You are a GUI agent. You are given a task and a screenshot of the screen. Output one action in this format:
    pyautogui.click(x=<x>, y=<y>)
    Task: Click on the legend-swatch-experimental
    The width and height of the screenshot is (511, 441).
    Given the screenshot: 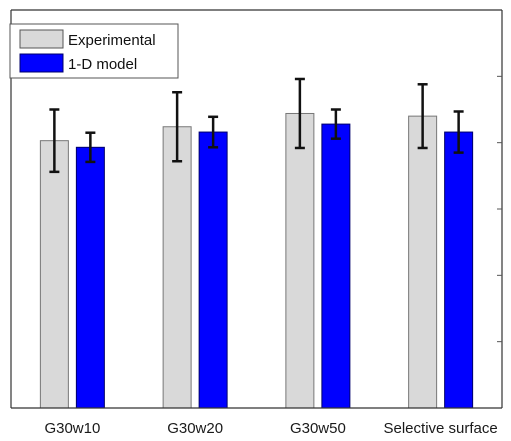 What is the action you would take?
    pyautogui.click(x=41, y=39)
    